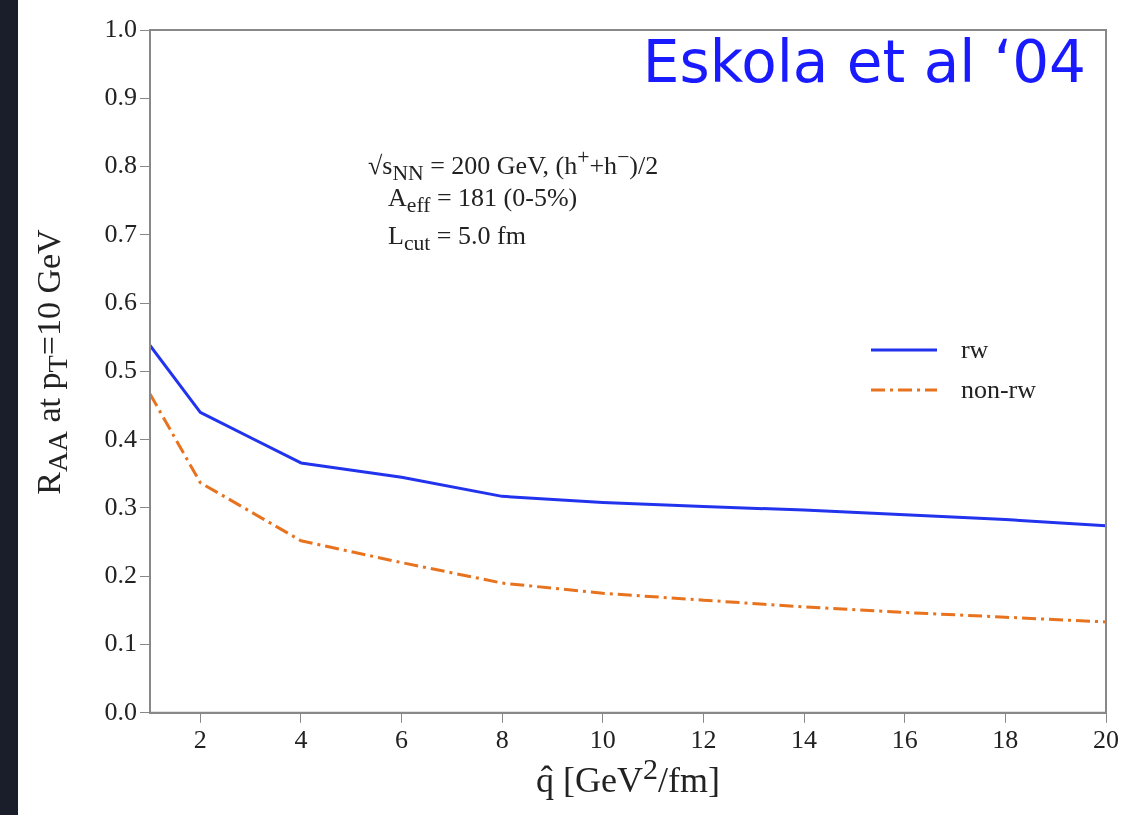  Describe the element at coordinates (120, 438) in the screenshot. I see `y-tick-label: 0.4` at that location.